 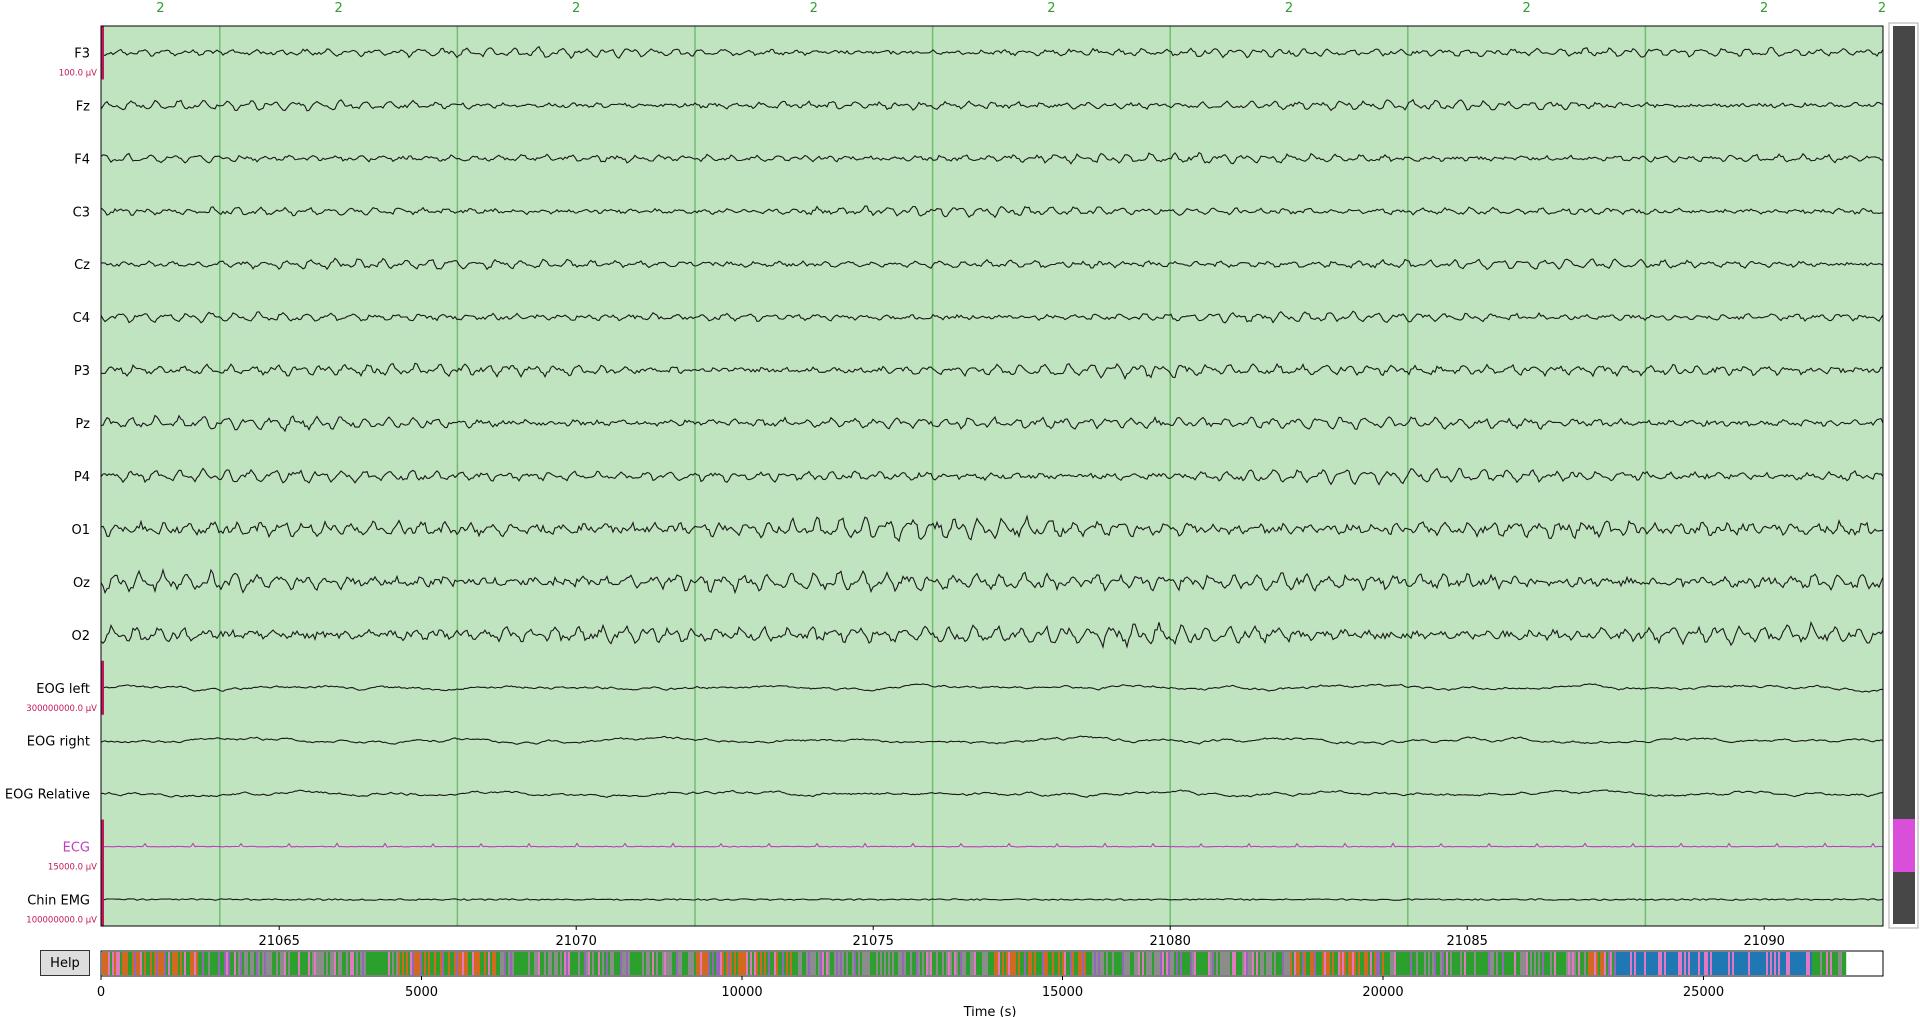 I want to click on epoch-stage-label: 2, so click(x=160, y=8).